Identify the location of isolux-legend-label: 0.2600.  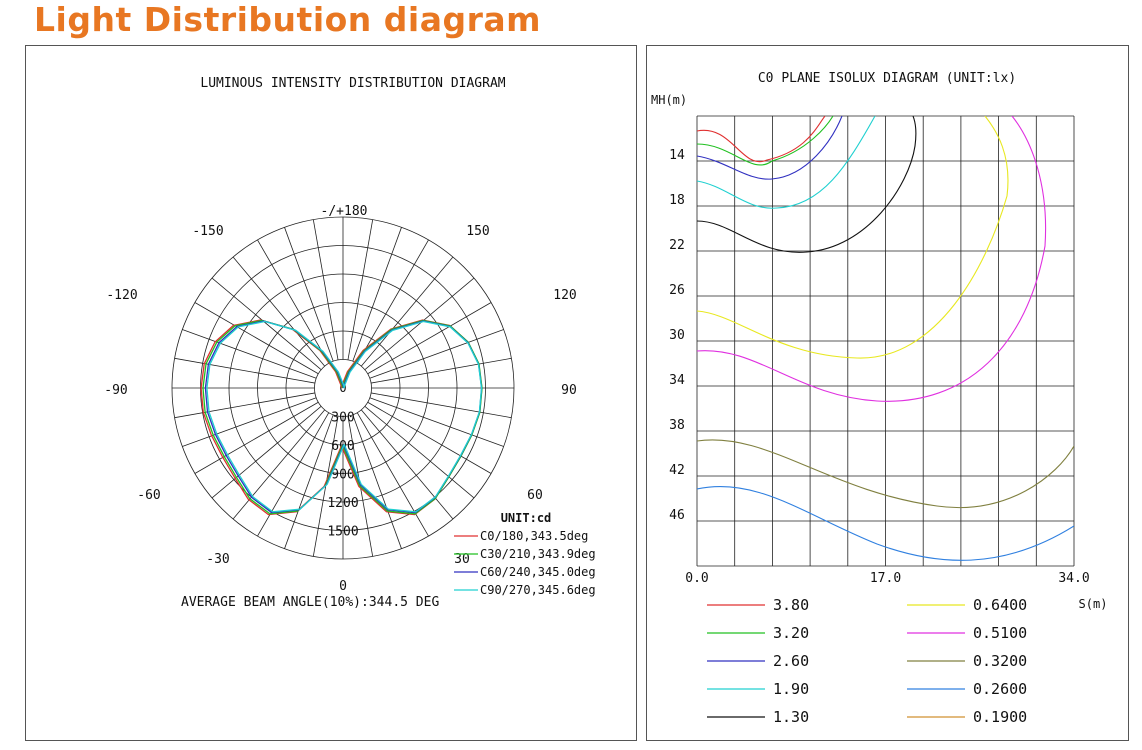
(1000, 689).